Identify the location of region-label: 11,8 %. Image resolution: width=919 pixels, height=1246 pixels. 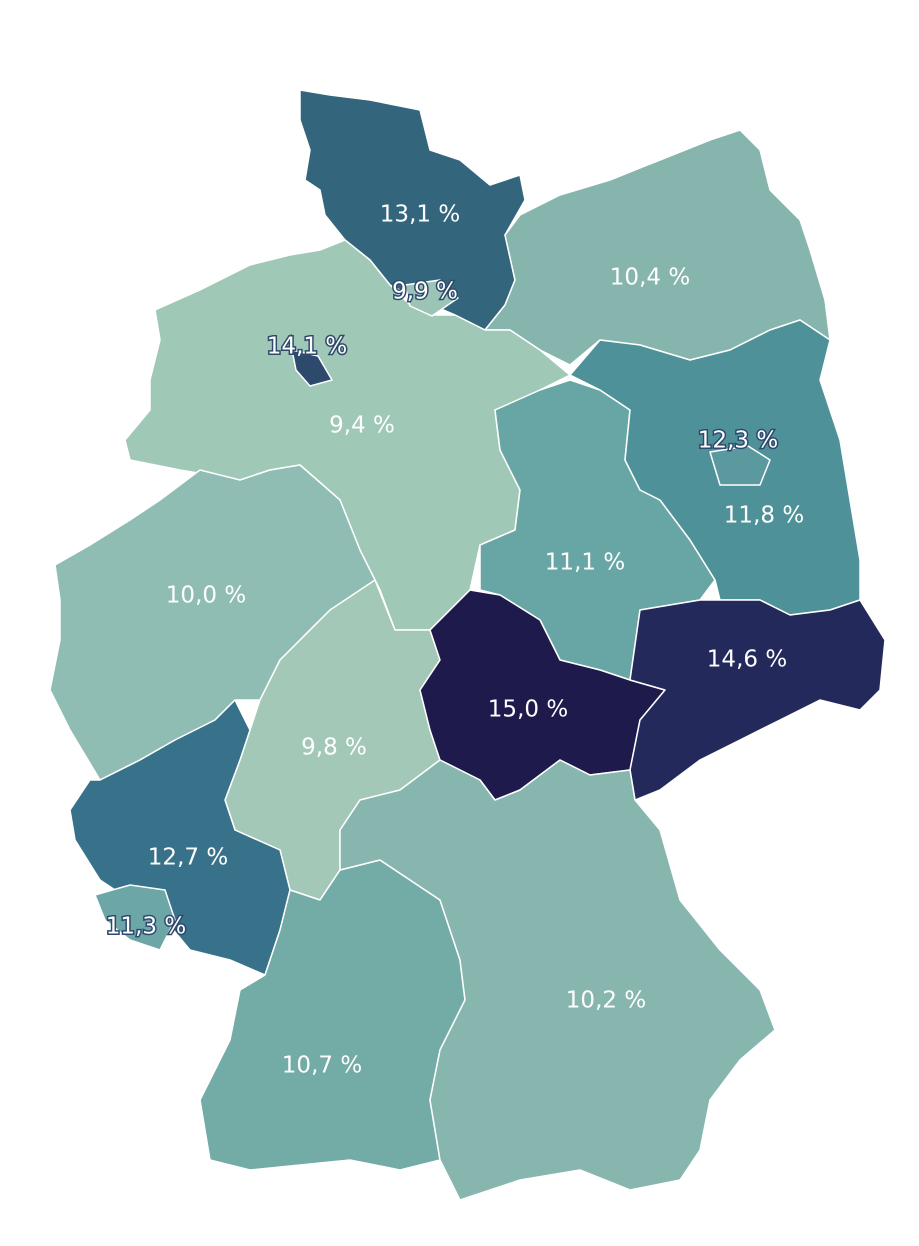
(764, 516).